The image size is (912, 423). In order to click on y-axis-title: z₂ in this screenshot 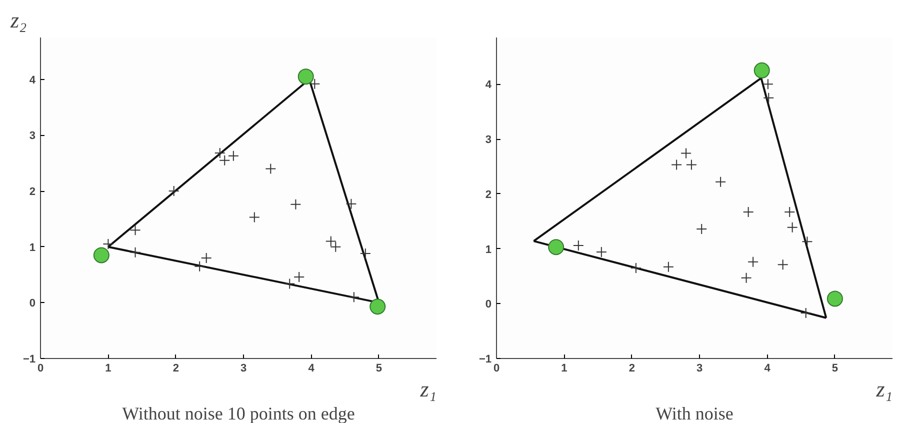, I will do `click(19, 20)`.